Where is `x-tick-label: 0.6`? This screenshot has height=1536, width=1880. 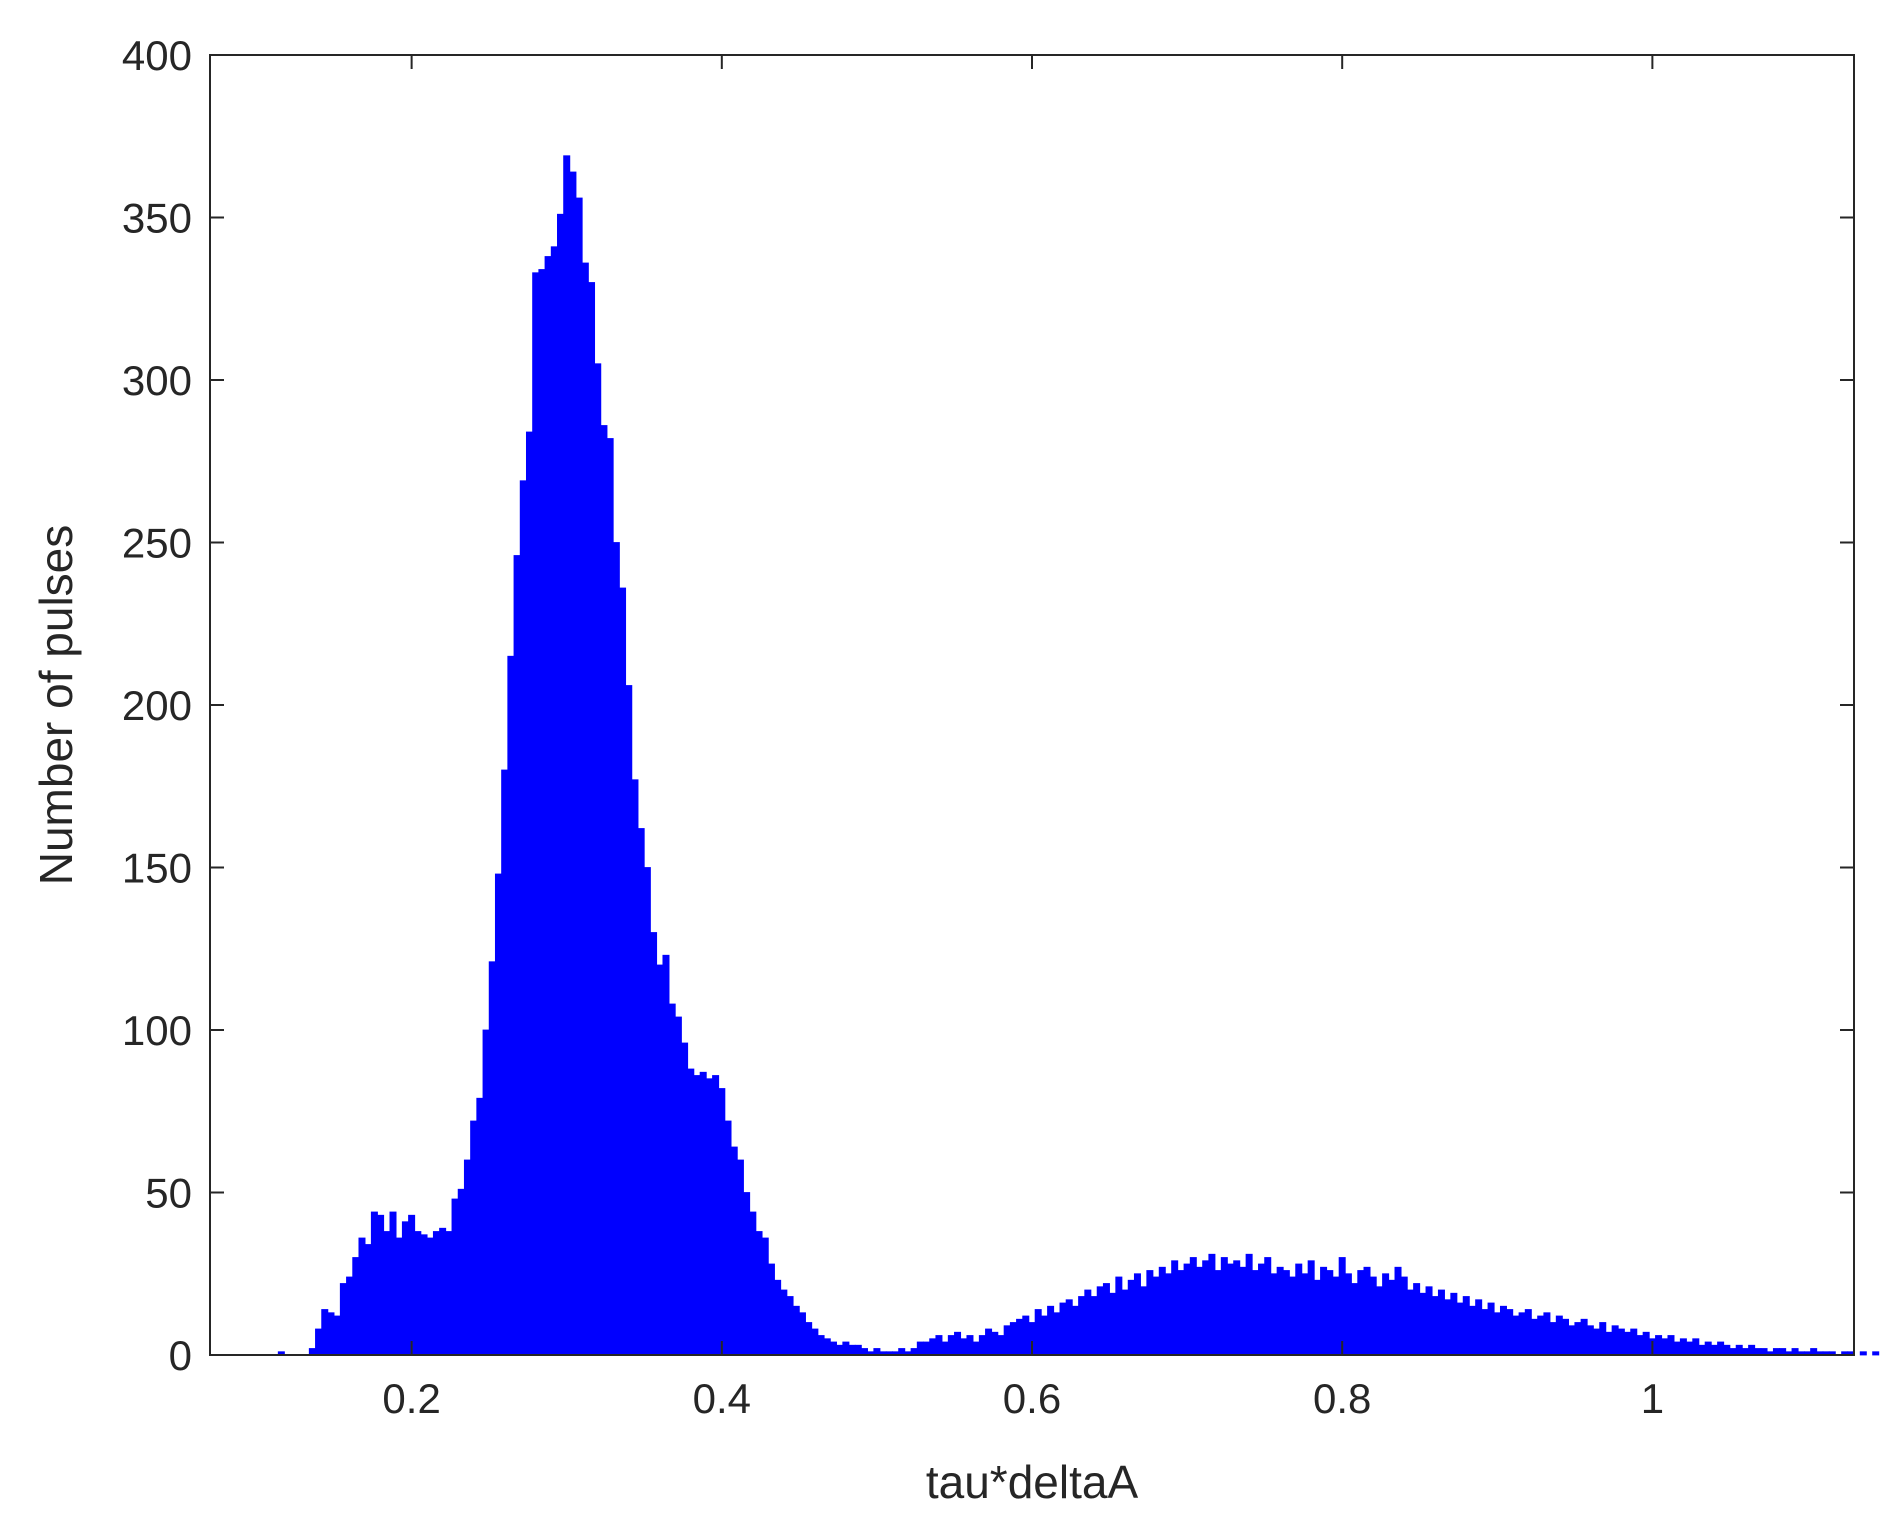 x-tick-label: 0.6 is located at coordinates (1032, 1398).